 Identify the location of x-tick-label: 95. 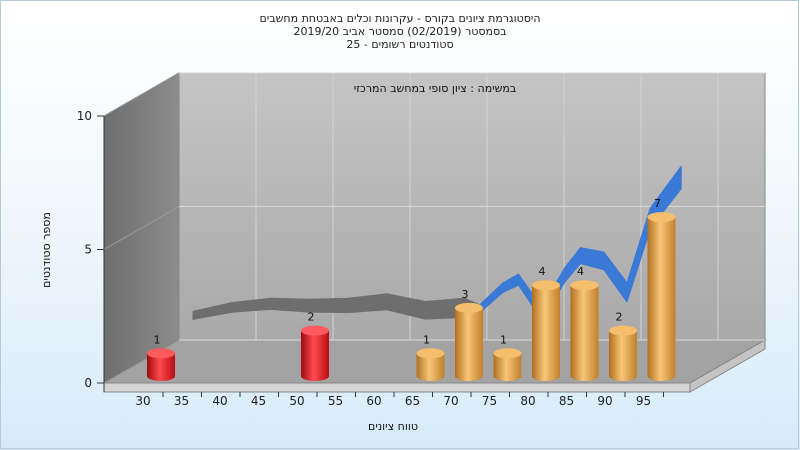
(643, 401).